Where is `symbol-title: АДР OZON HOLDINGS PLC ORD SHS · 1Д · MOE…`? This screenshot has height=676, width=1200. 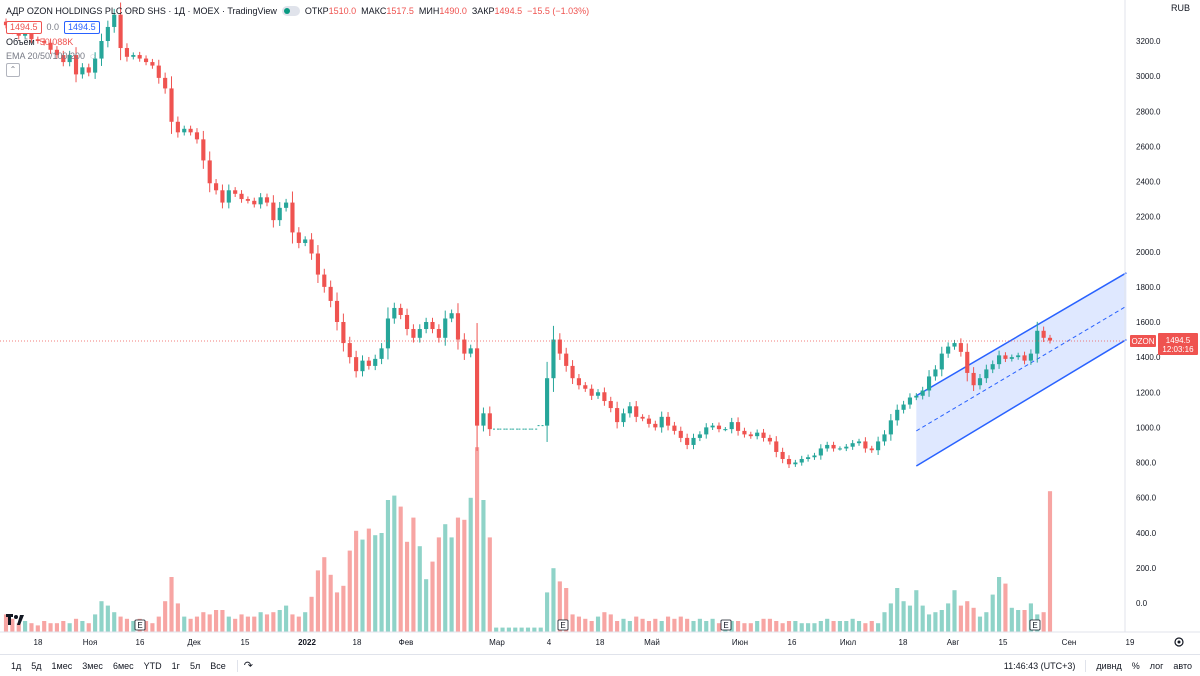 symbol-title: АДР OZON HOLDINGS PLC ORD SHS · 1Д · MOE… is located at coordinates (141, 11).